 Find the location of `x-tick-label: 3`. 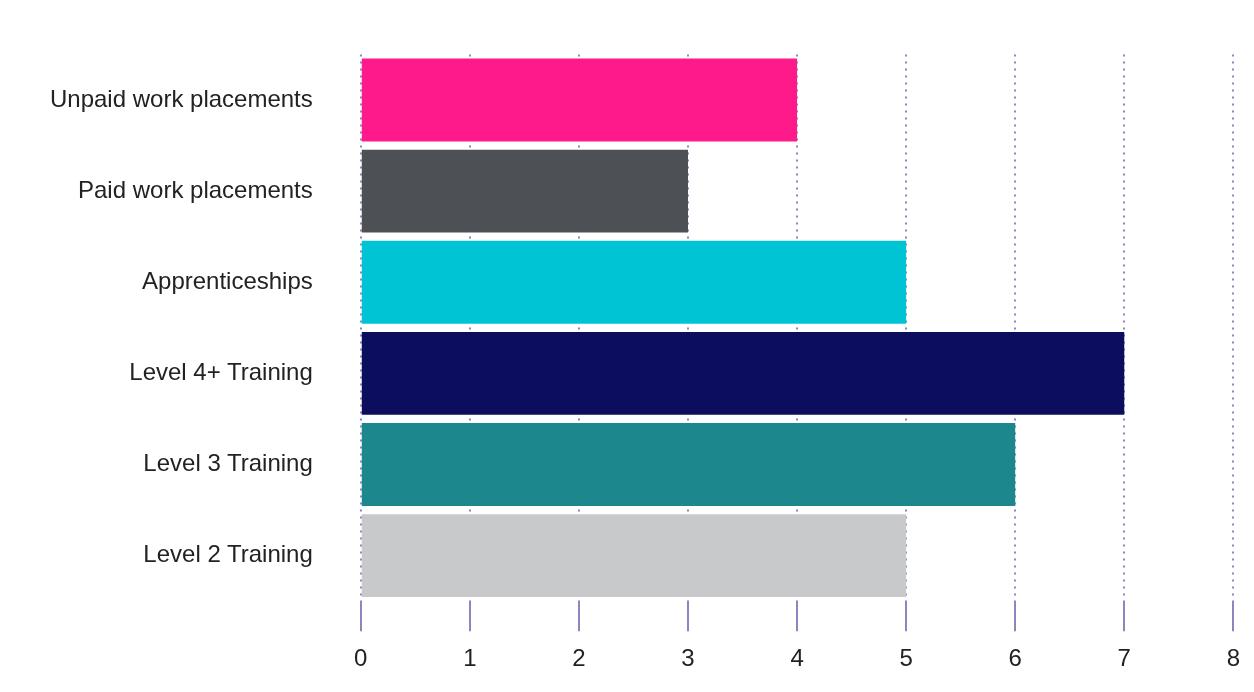

x-tick-label: 3 is located at coordinates (688, 658).